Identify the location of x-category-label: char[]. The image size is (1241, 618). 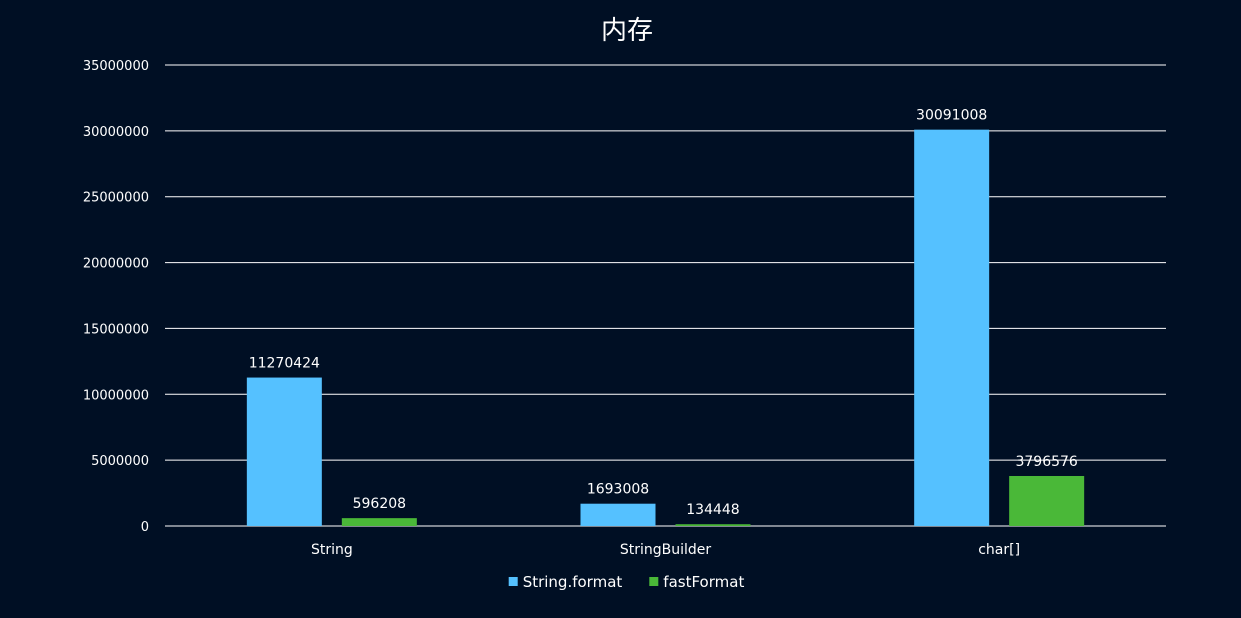
(999, 550).